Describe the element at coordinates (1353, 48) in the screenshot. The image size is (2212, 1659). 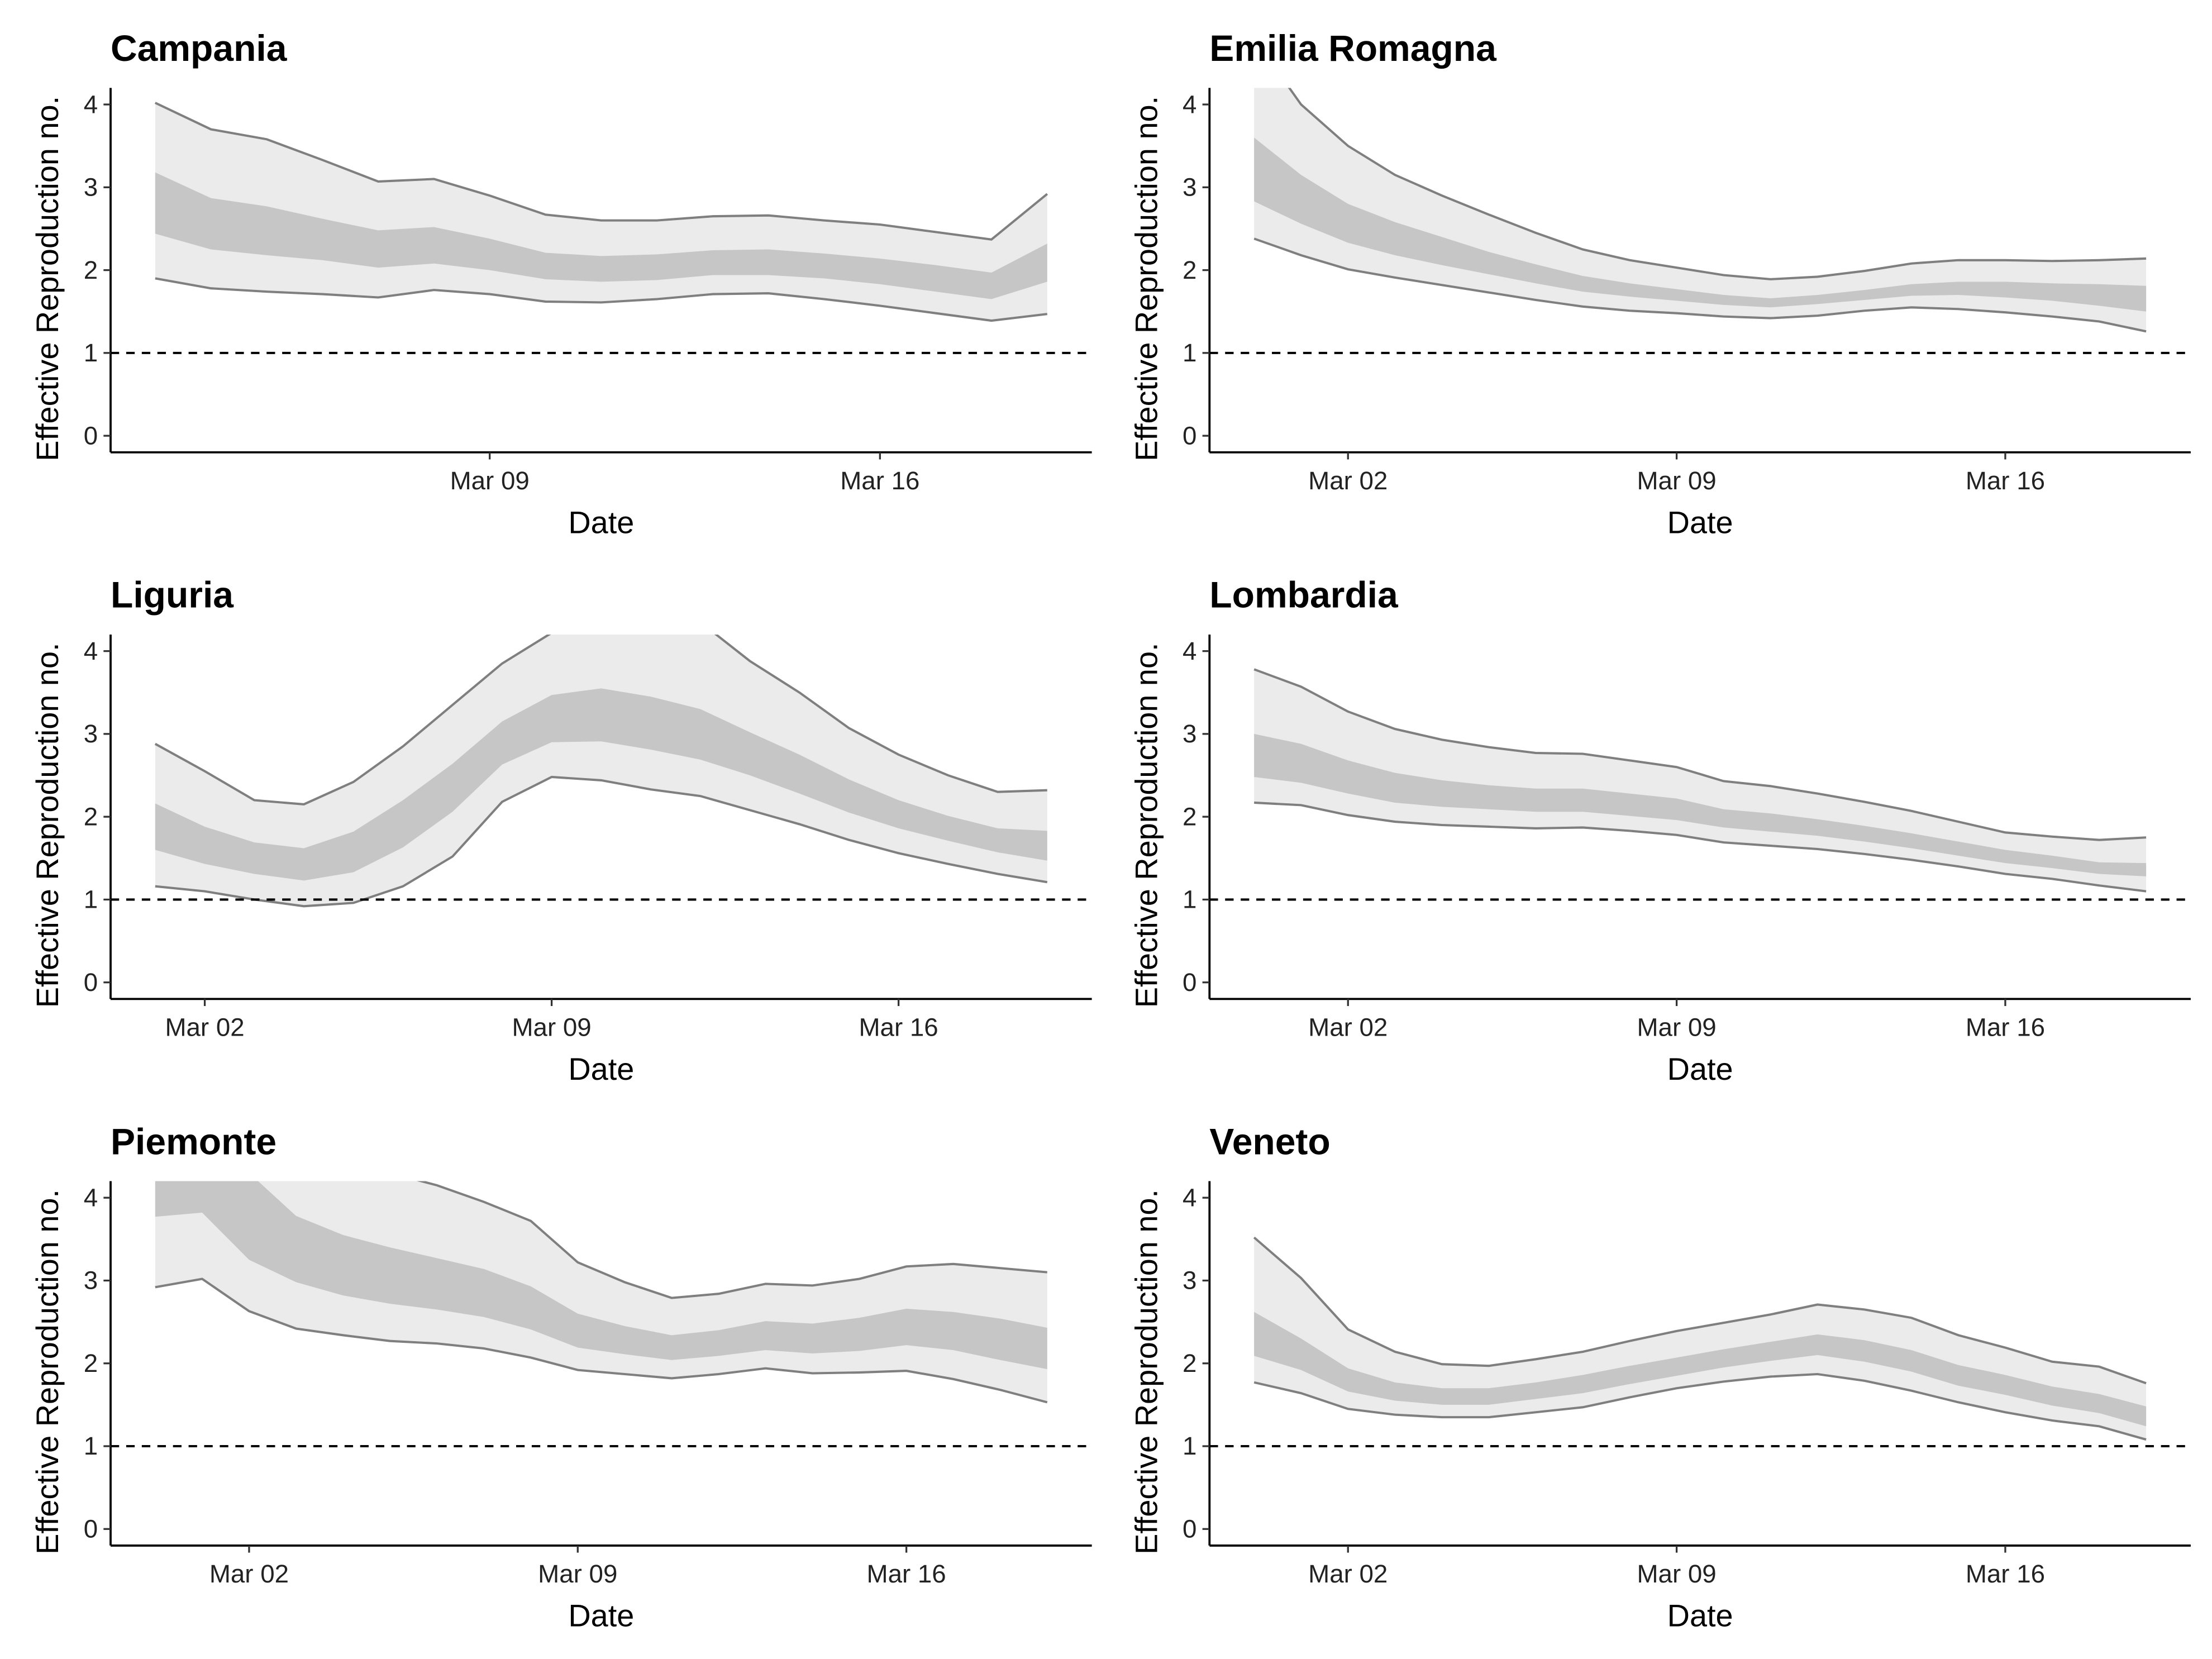
I see `panel-title: Emilia Romagna` at that location.